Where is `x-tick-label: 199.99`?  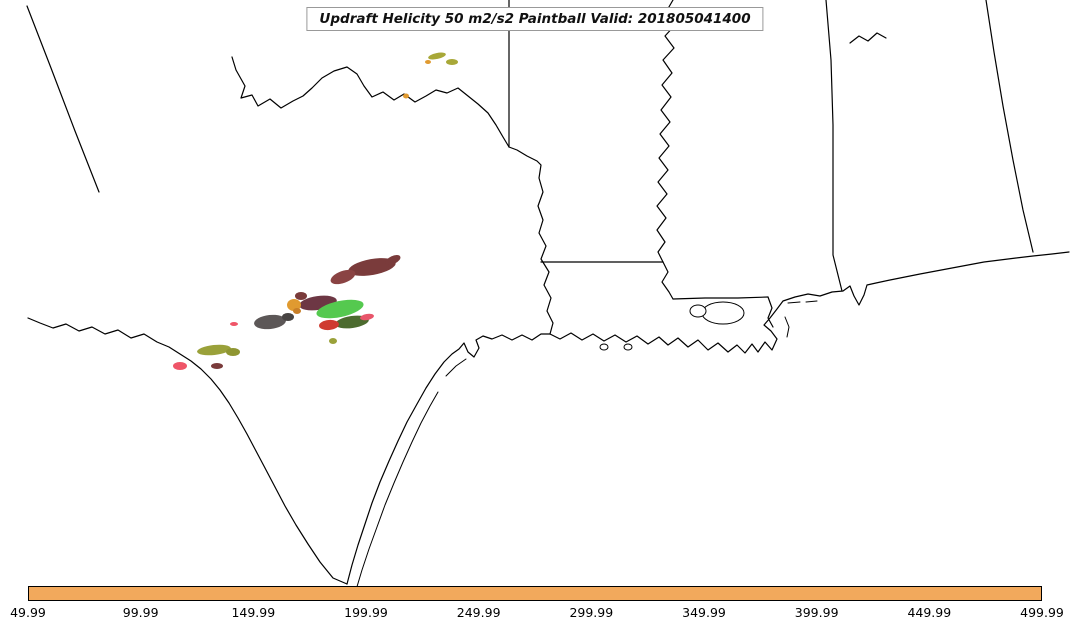 x-tick-label: 199.99 is located at coordinates (366, 612).